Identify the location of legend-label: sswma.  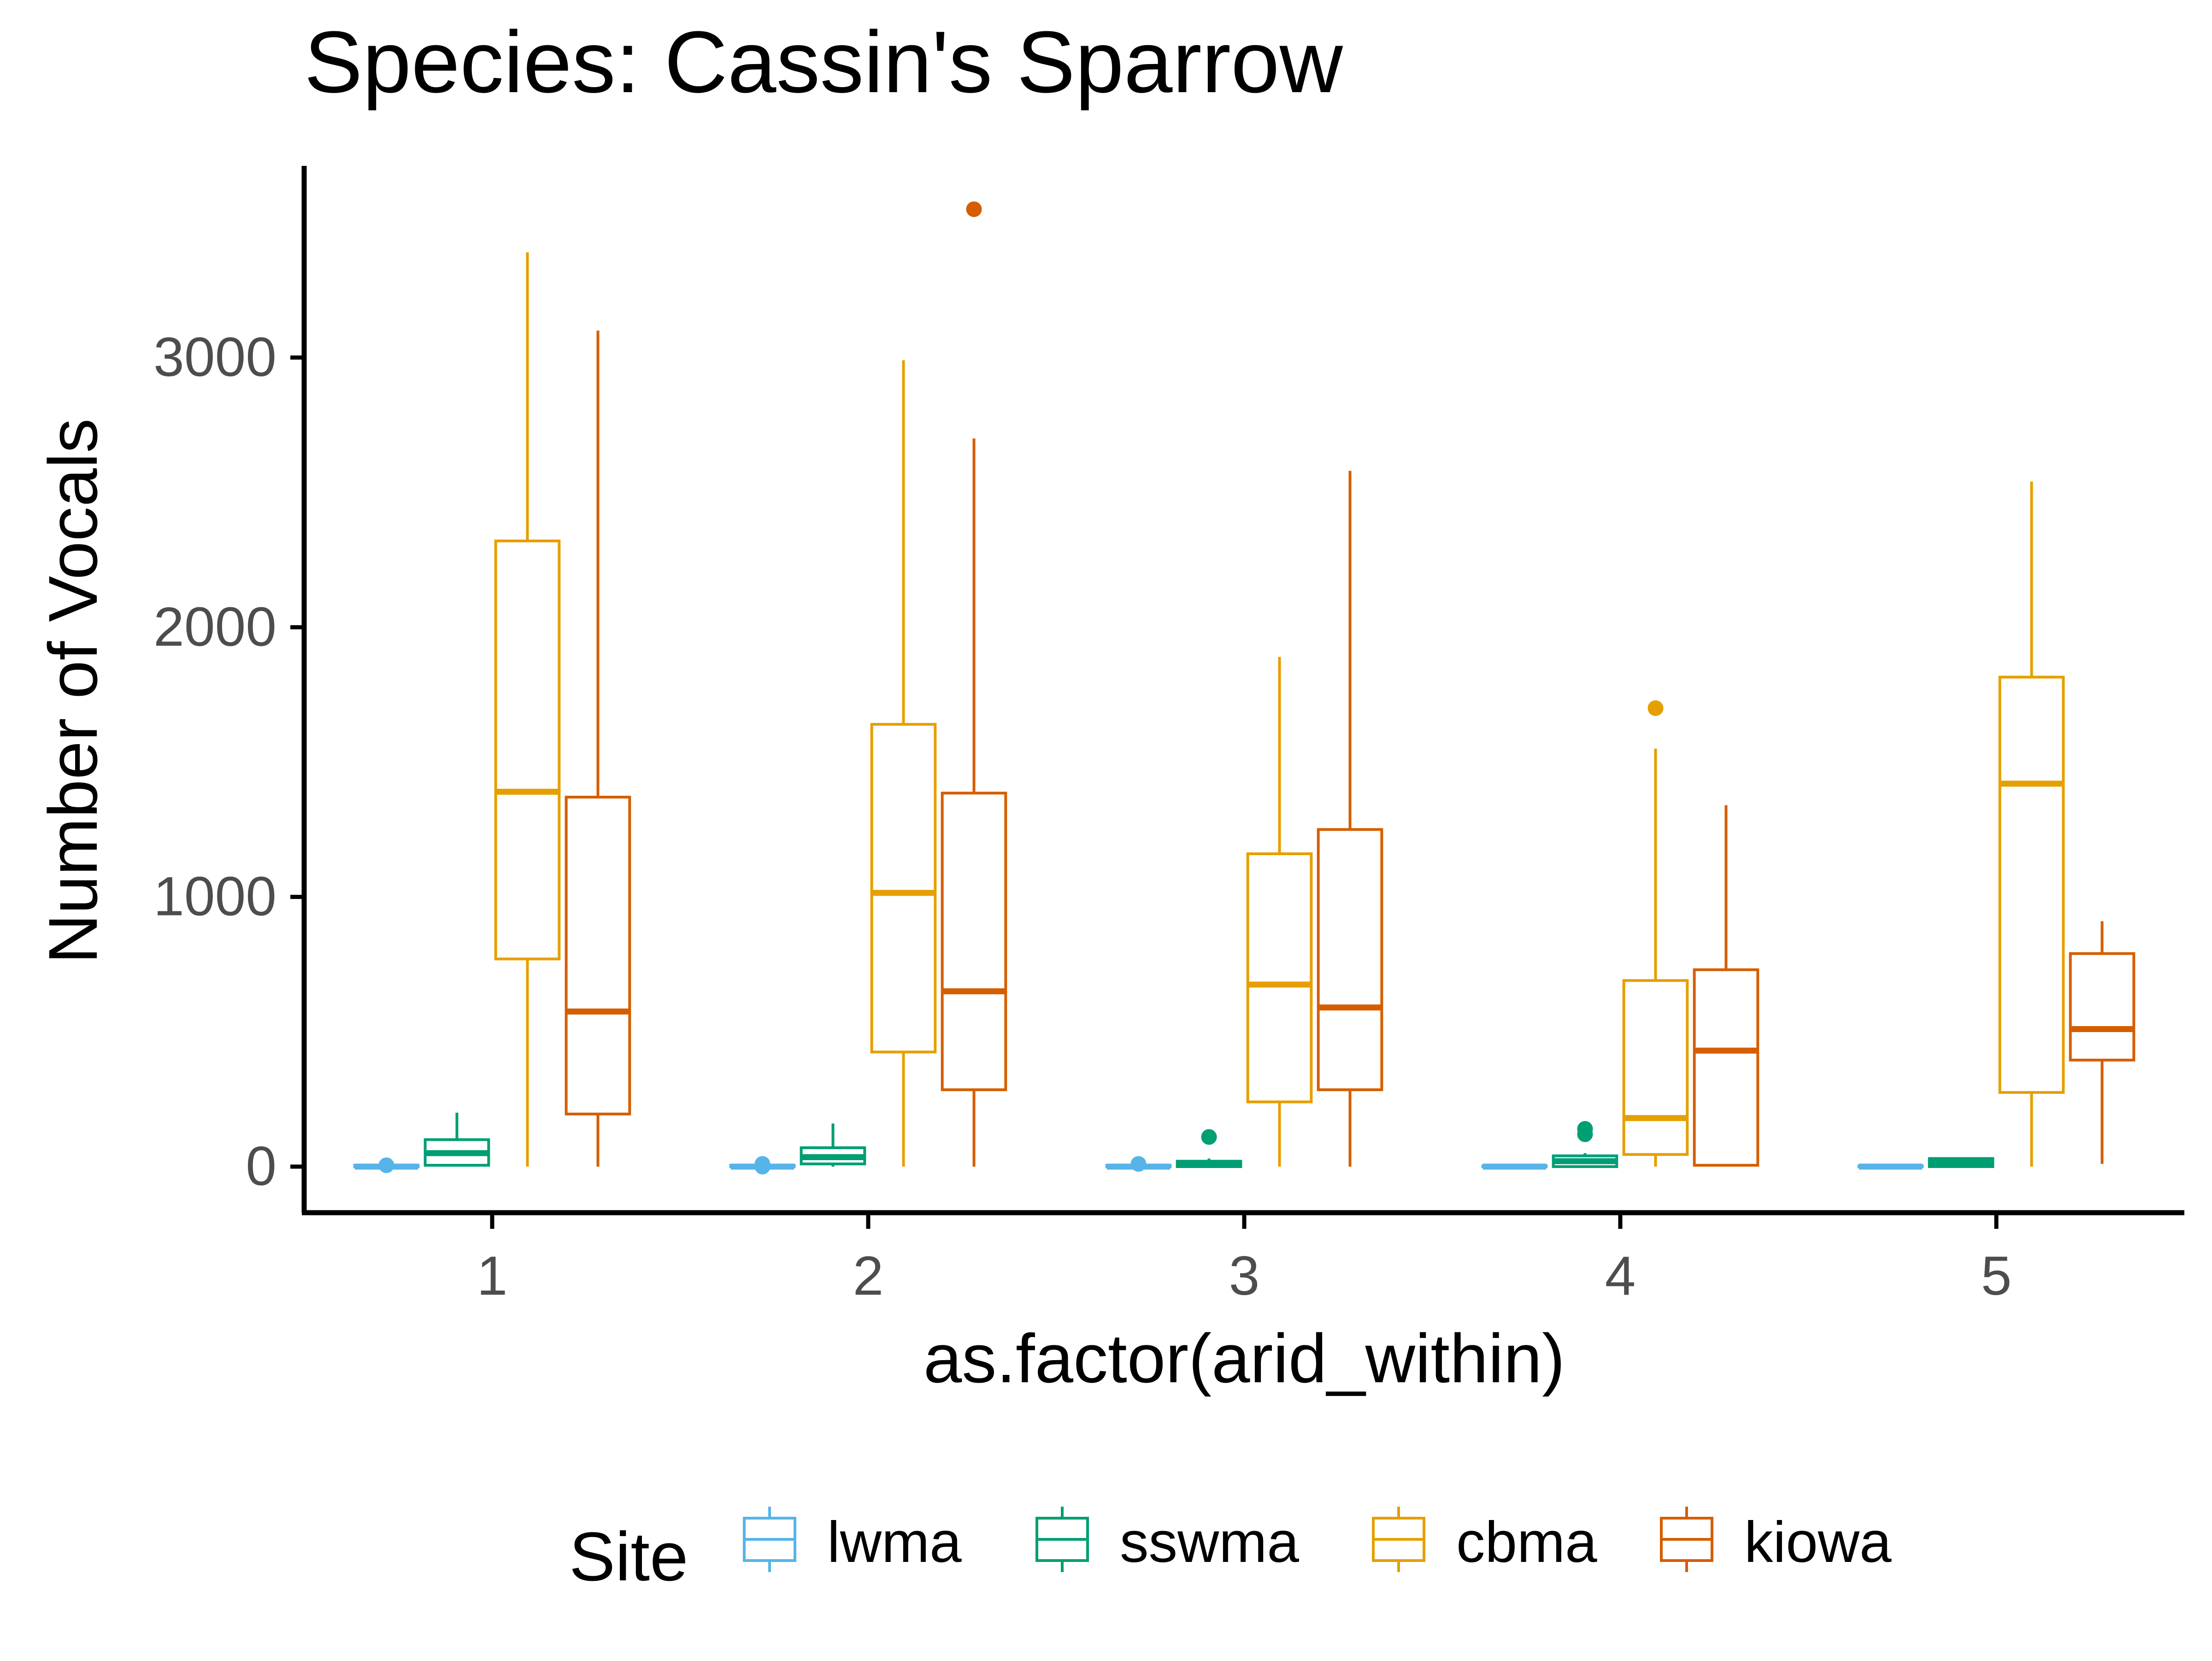
(1209, 1542).